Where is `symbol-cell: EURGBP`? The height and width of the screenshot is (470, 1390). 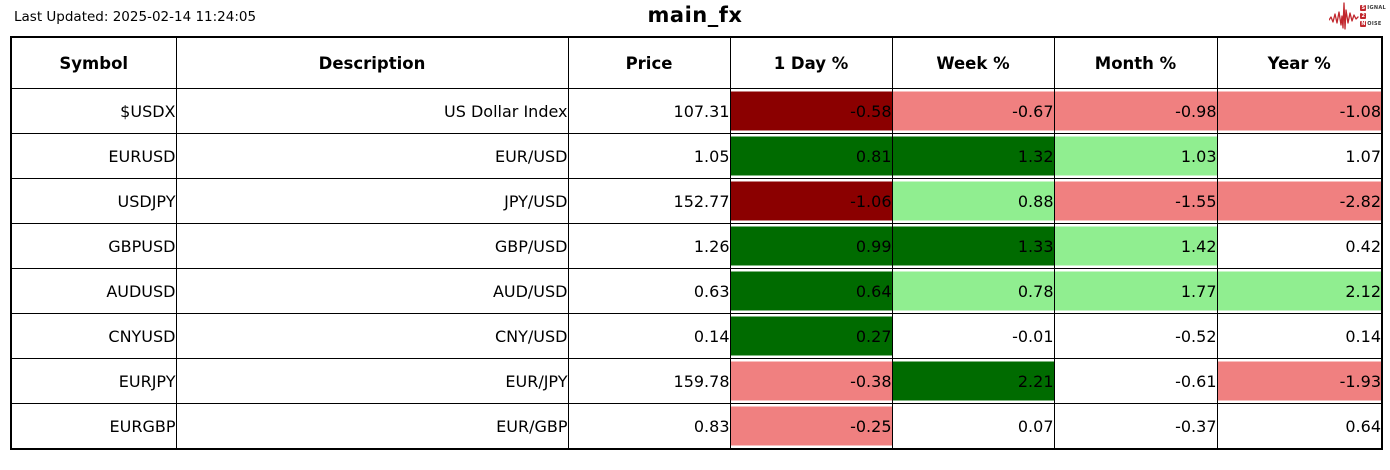
symbol-cell: EURGBP is located at coordinates (93, 426).